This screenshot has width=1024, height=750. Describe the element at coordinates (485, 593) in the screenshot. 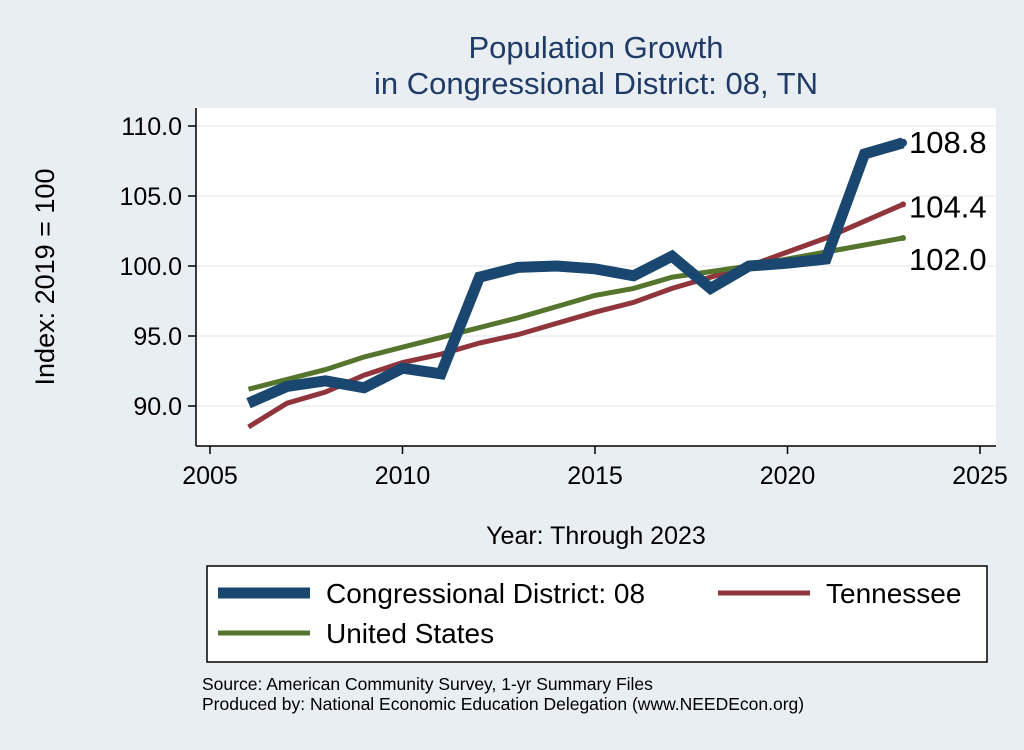

I see `legend-label: Congressional District: 08` at that location.